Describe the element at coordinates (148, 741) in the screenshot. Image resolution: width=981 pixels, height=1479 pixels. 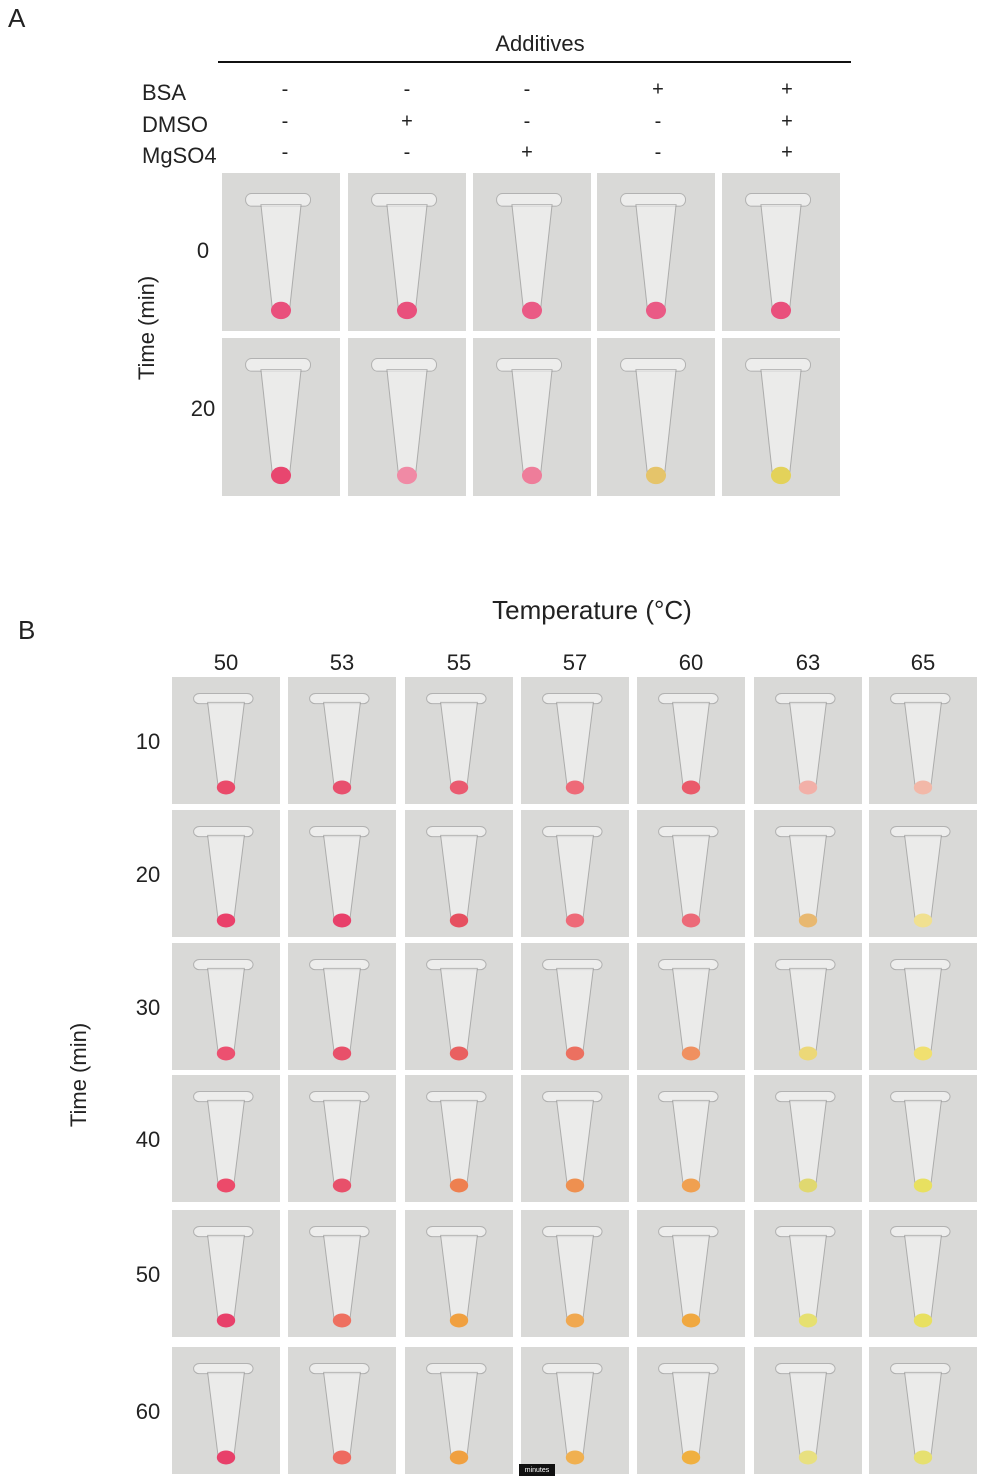
I see `time-label: 10` at that location.